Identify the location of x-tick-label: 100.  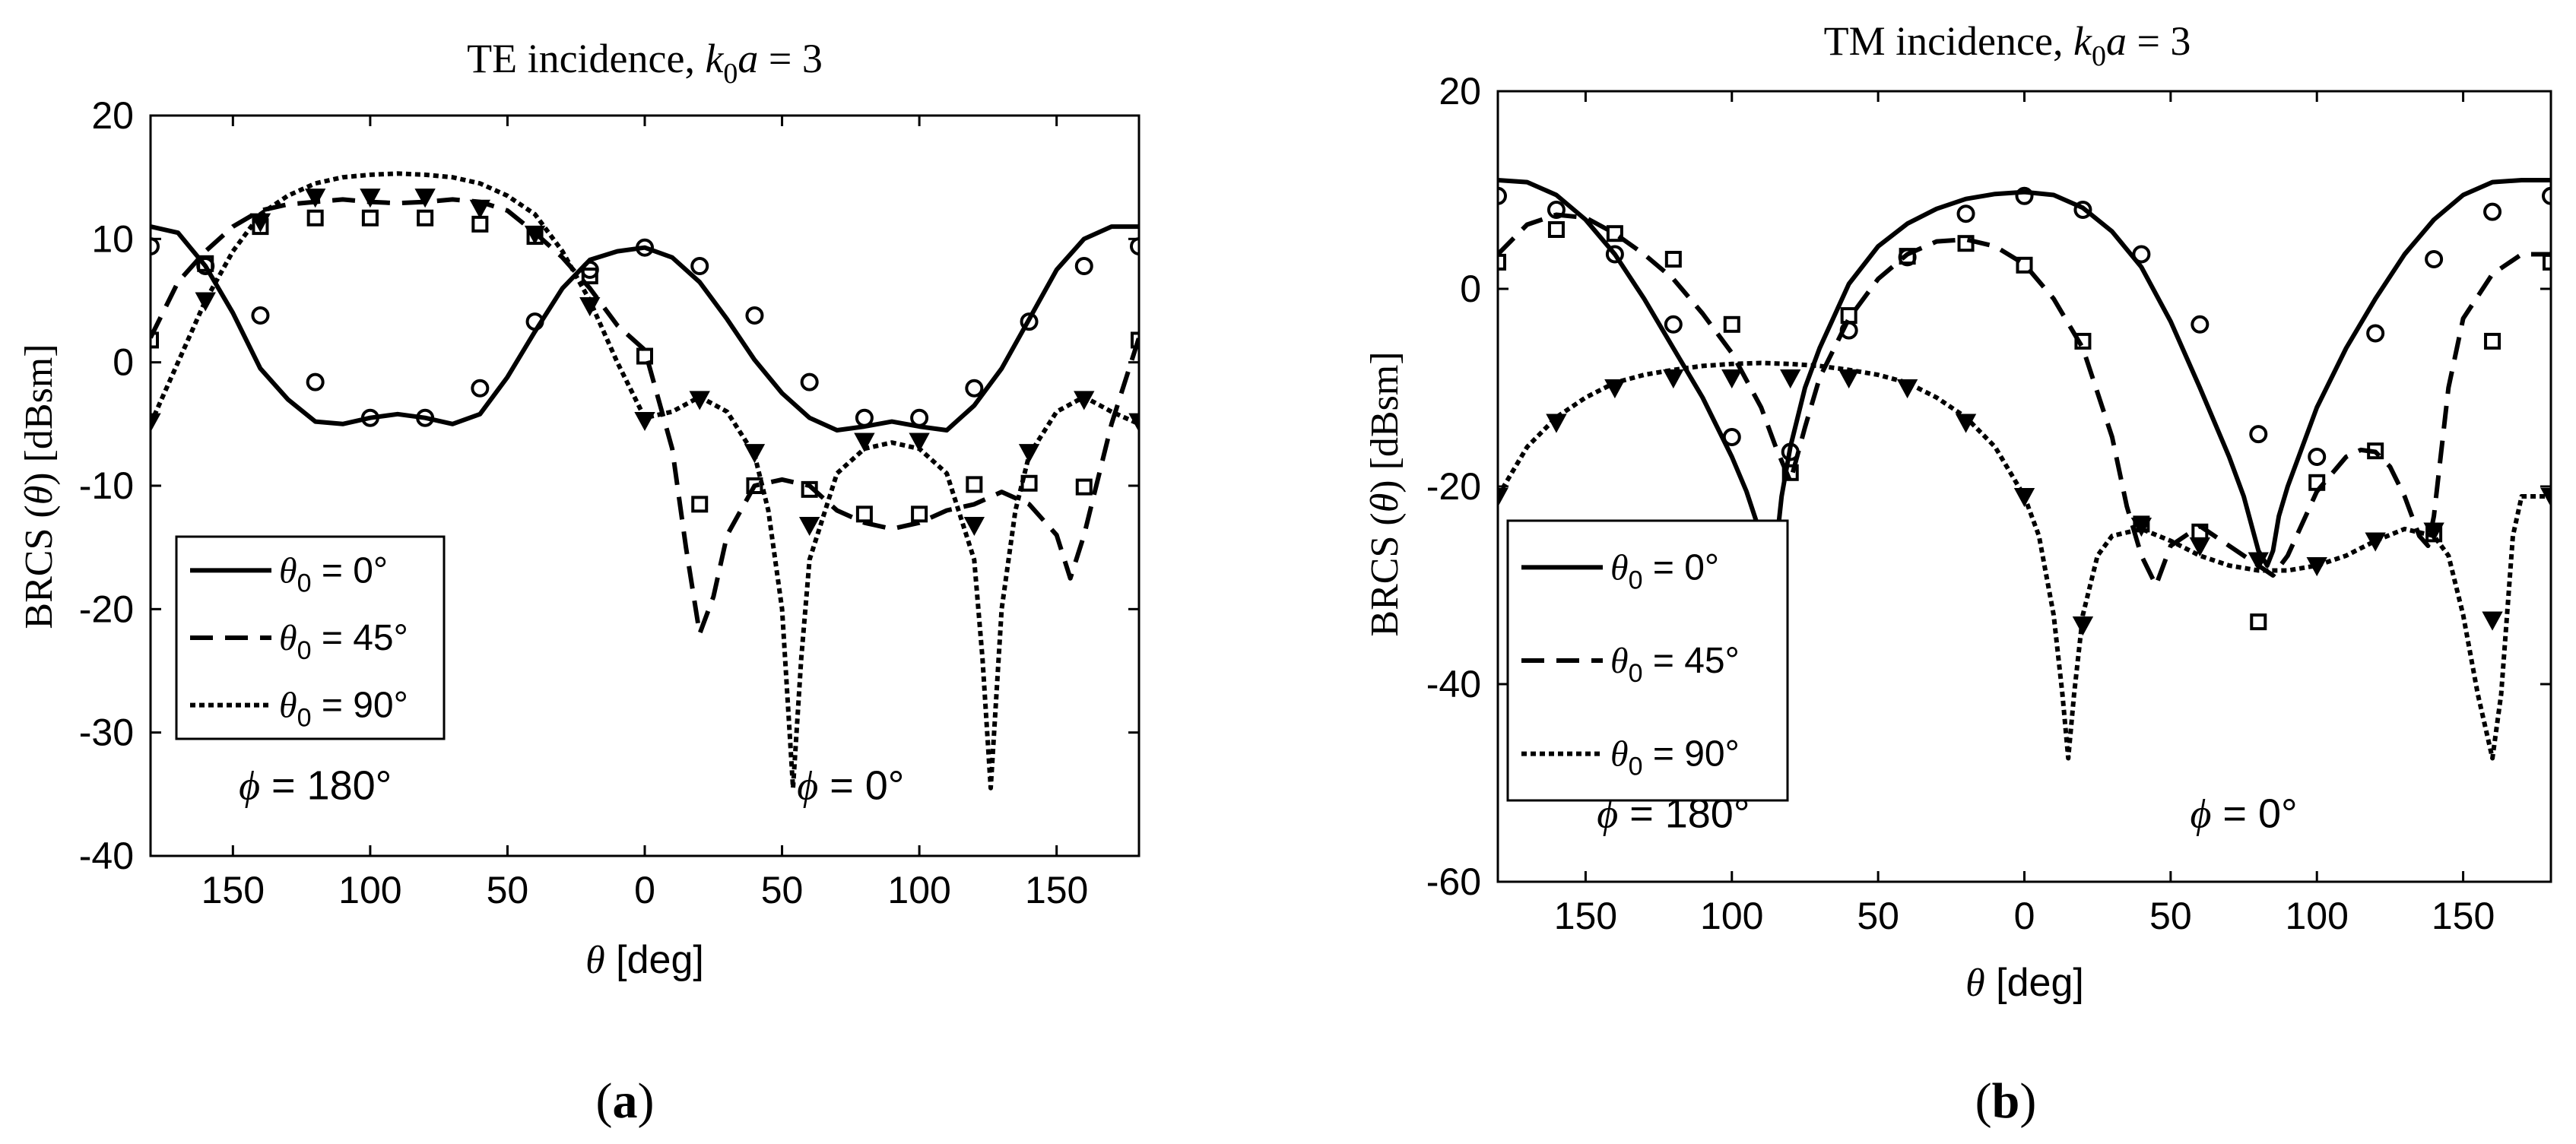
(1732, 916).